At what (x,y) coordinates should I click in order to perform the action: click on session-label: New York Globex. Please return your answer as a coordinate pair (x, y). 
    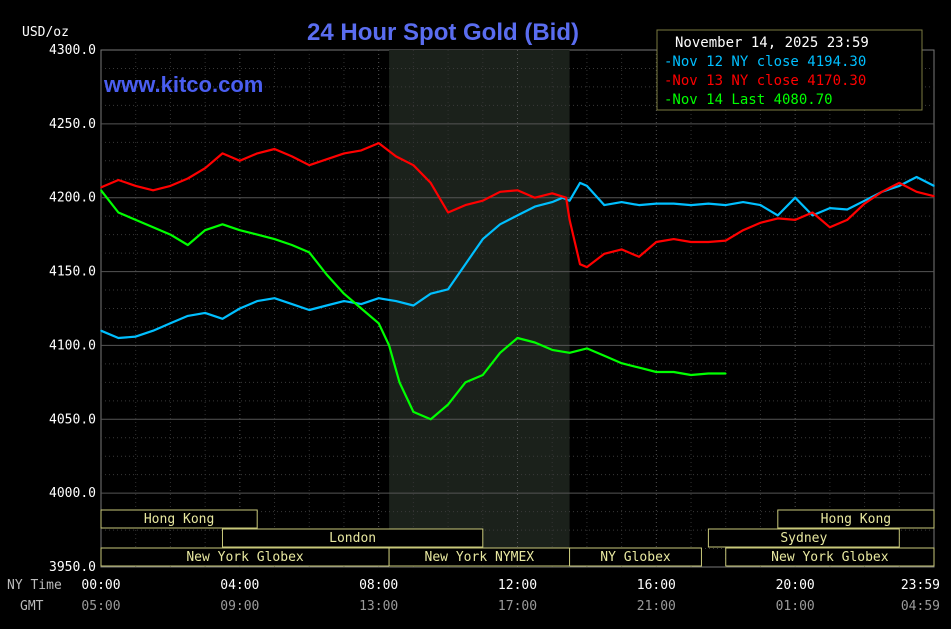
    Looking at the image, I should click on (830, 557).